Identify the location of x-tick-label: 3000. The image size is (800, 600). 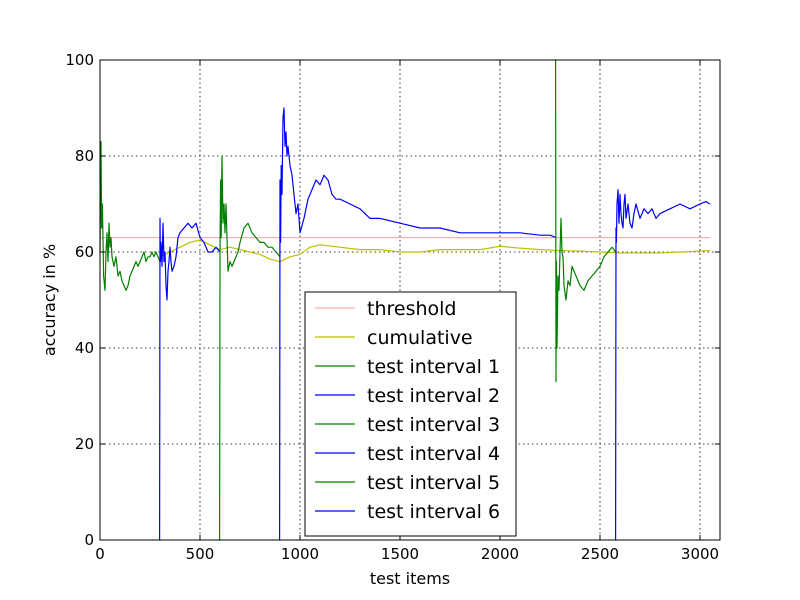
(700, 554).